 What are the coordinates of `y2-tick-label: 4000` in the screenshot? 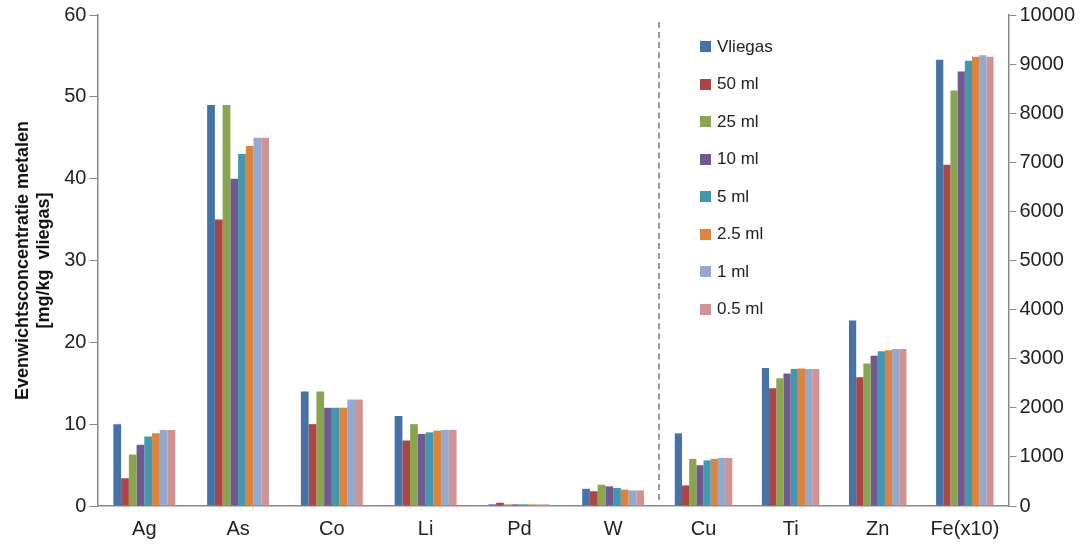 It's located at (1041, 308).